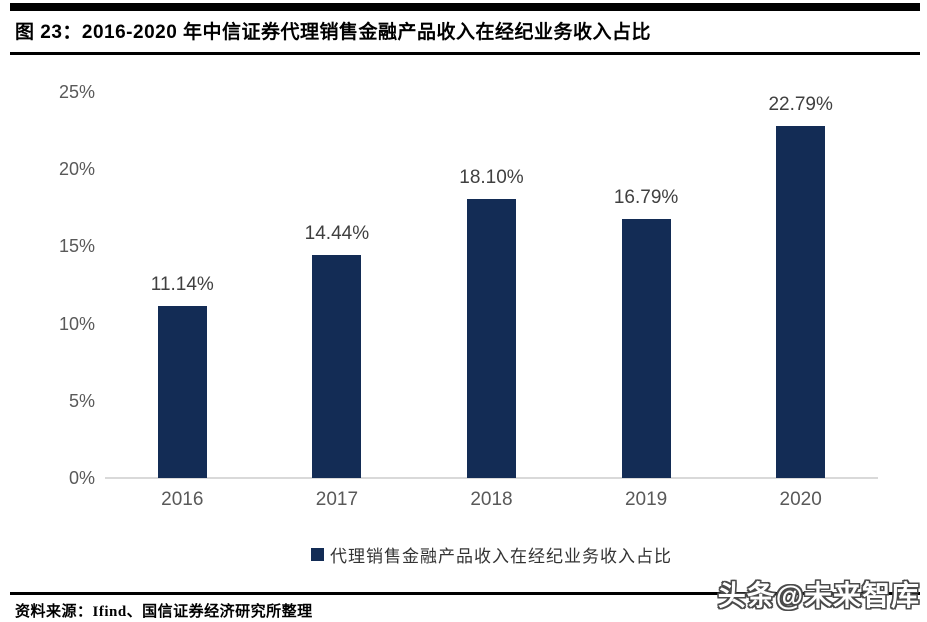  Describe the element at coordinates (76, 92) in the screenshot. I see `y-tick-25%: 25%` at that location.